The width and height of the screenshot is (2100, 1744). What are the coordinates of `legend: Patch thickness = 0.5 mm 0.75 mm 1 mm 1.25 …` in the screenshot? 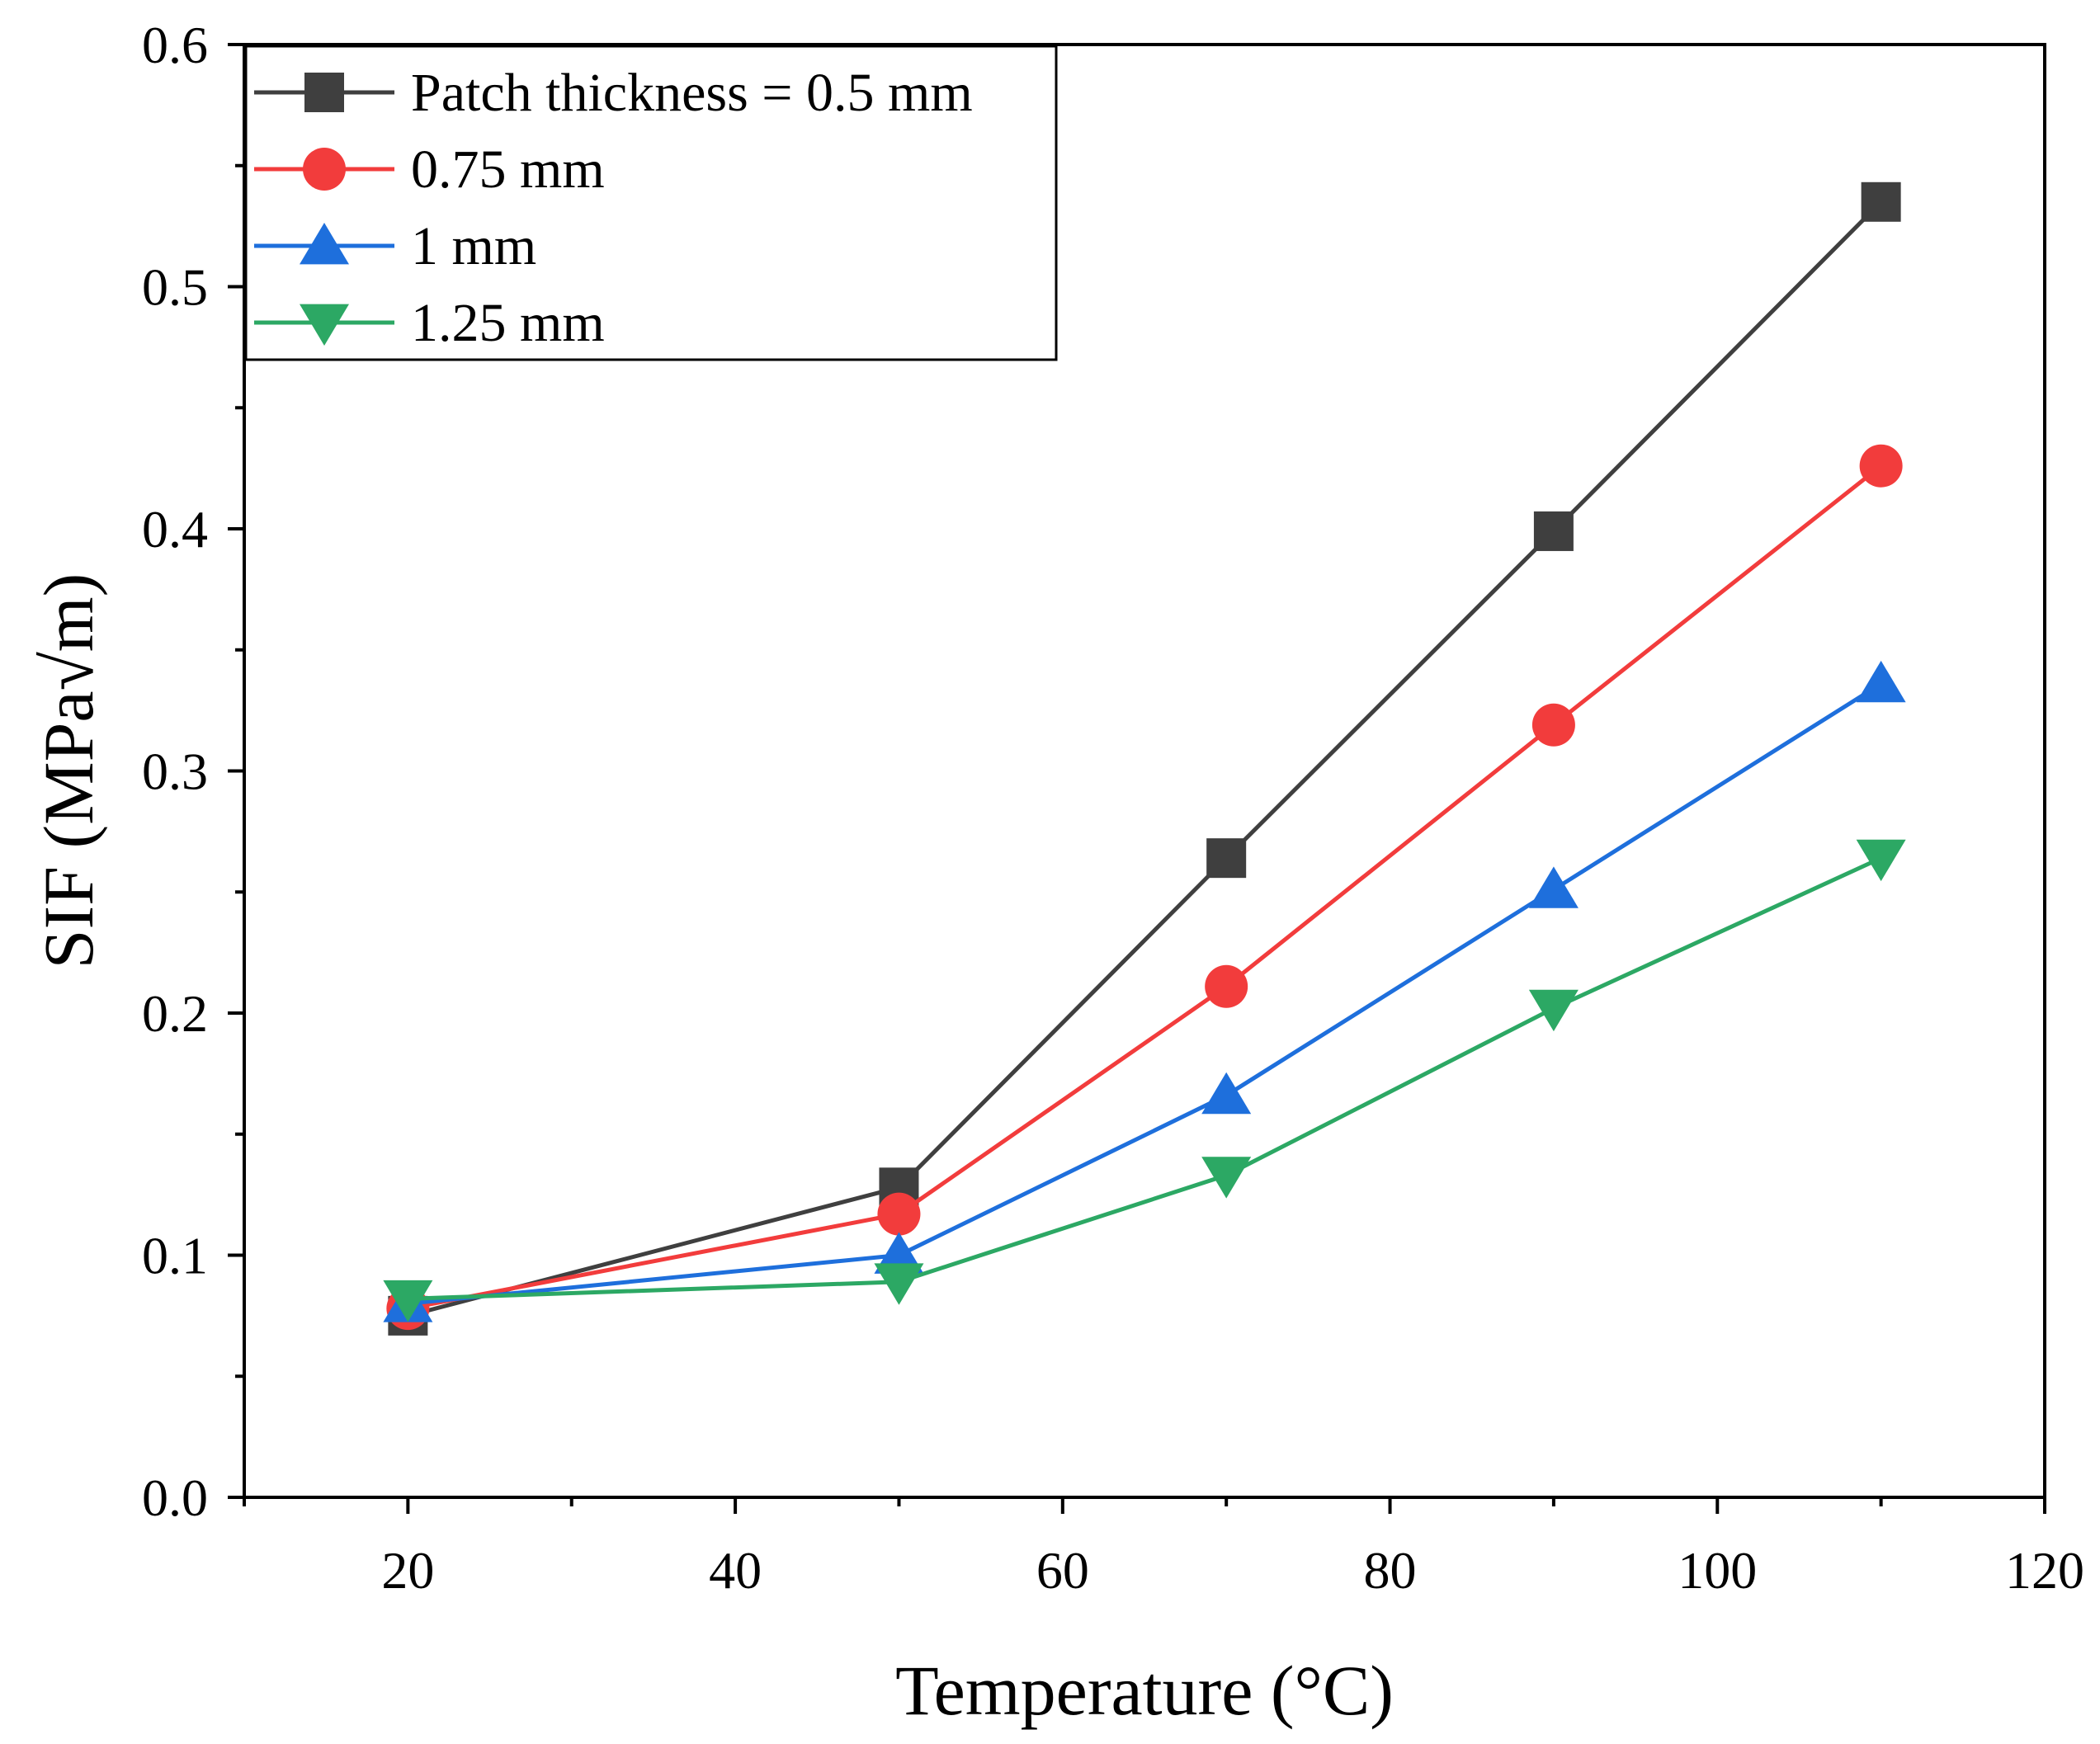 It's located at (651, 203).